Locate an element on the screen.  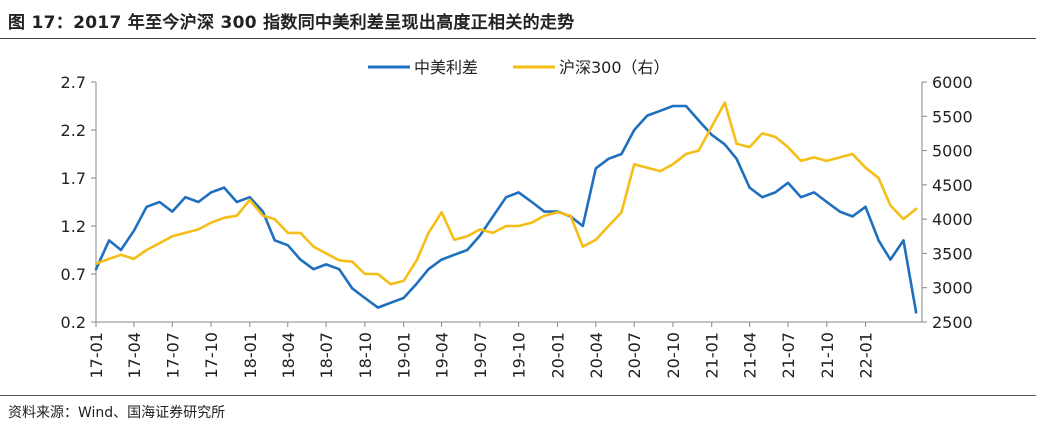
source-note: 资料来源：Wind、国海证券研究所 is located at coordinates (117, 413).